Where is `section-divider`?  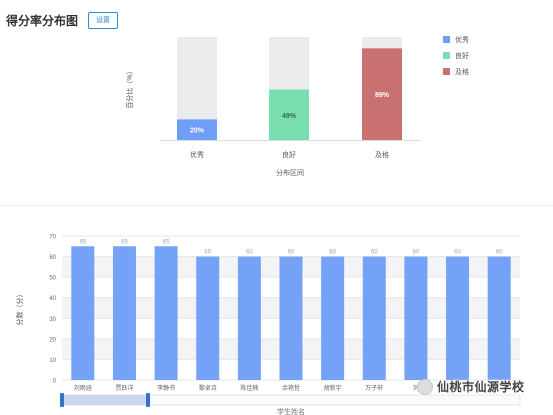 section-divider is located at coordinates (276, 205).